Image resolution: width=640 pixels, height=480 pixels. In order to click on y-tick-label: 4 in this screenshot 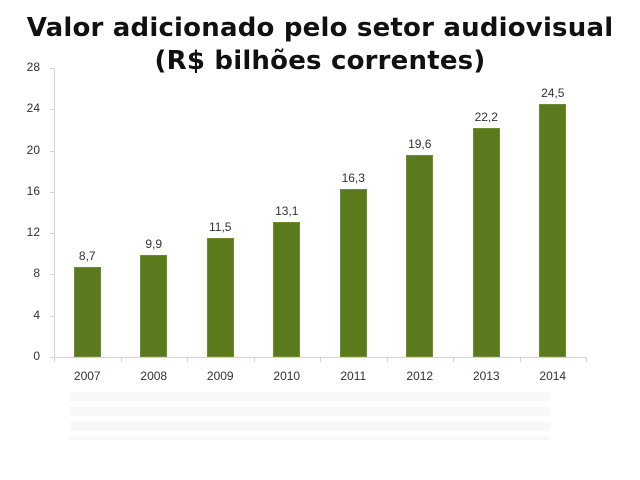, I will do `click(36, 314)`.